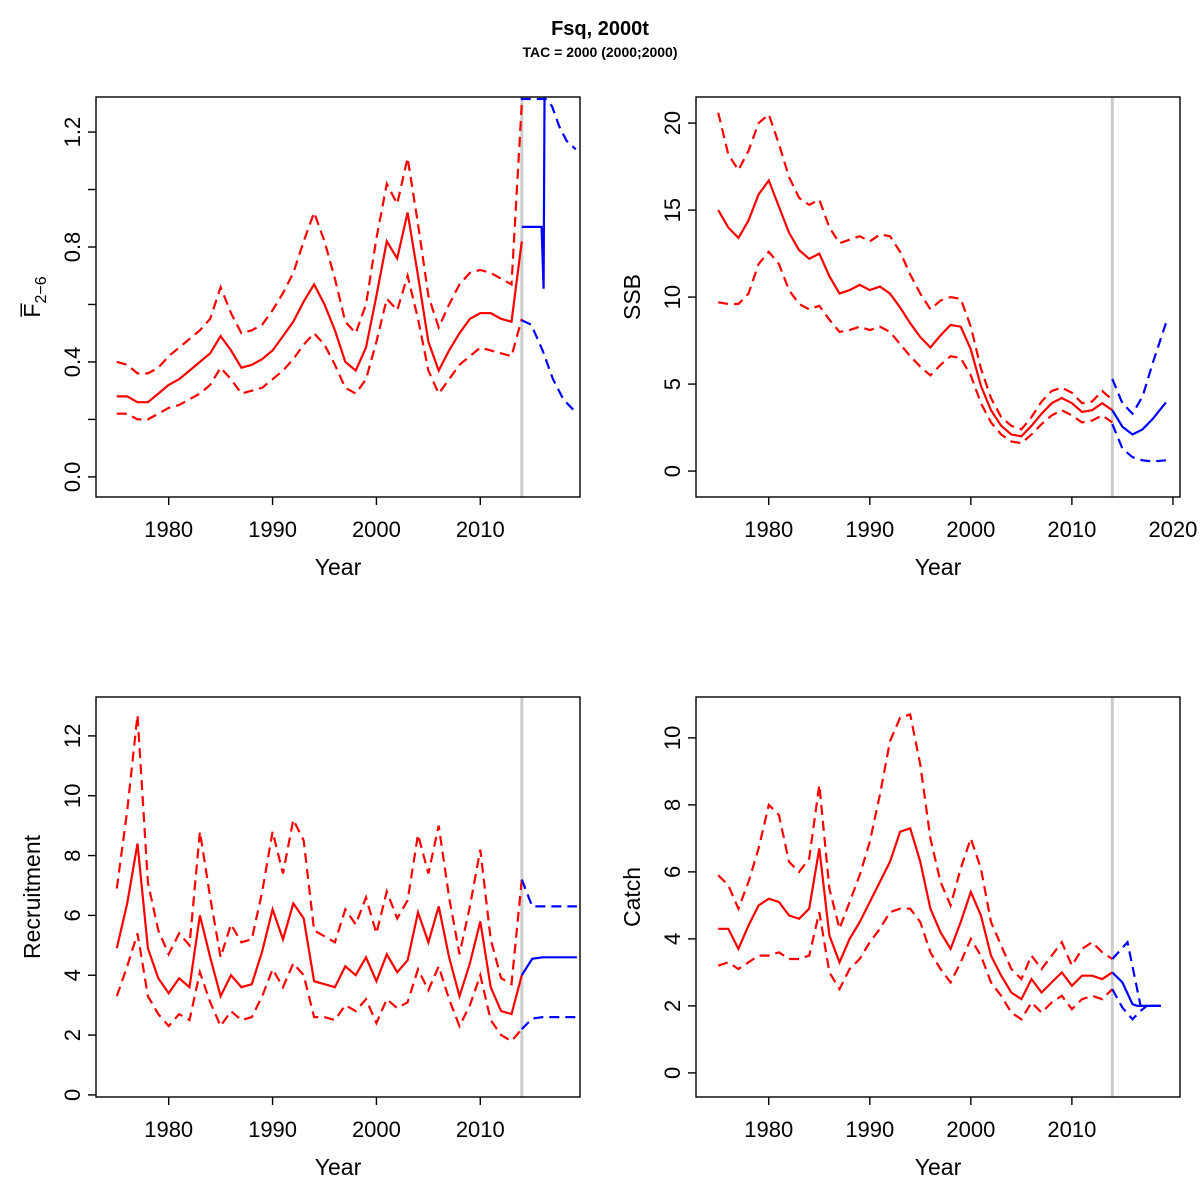  I want to click on y-axis-title: Catch, so click(632, 897).